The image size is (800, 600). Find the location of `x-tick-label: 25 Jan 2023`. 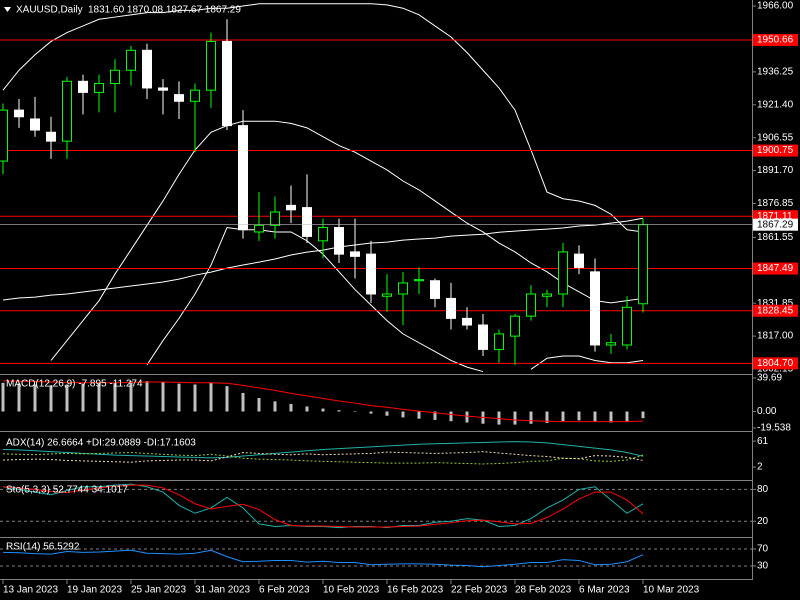

x-tick-label: 25 Jan 2023 is located at coordinates (158, 590).